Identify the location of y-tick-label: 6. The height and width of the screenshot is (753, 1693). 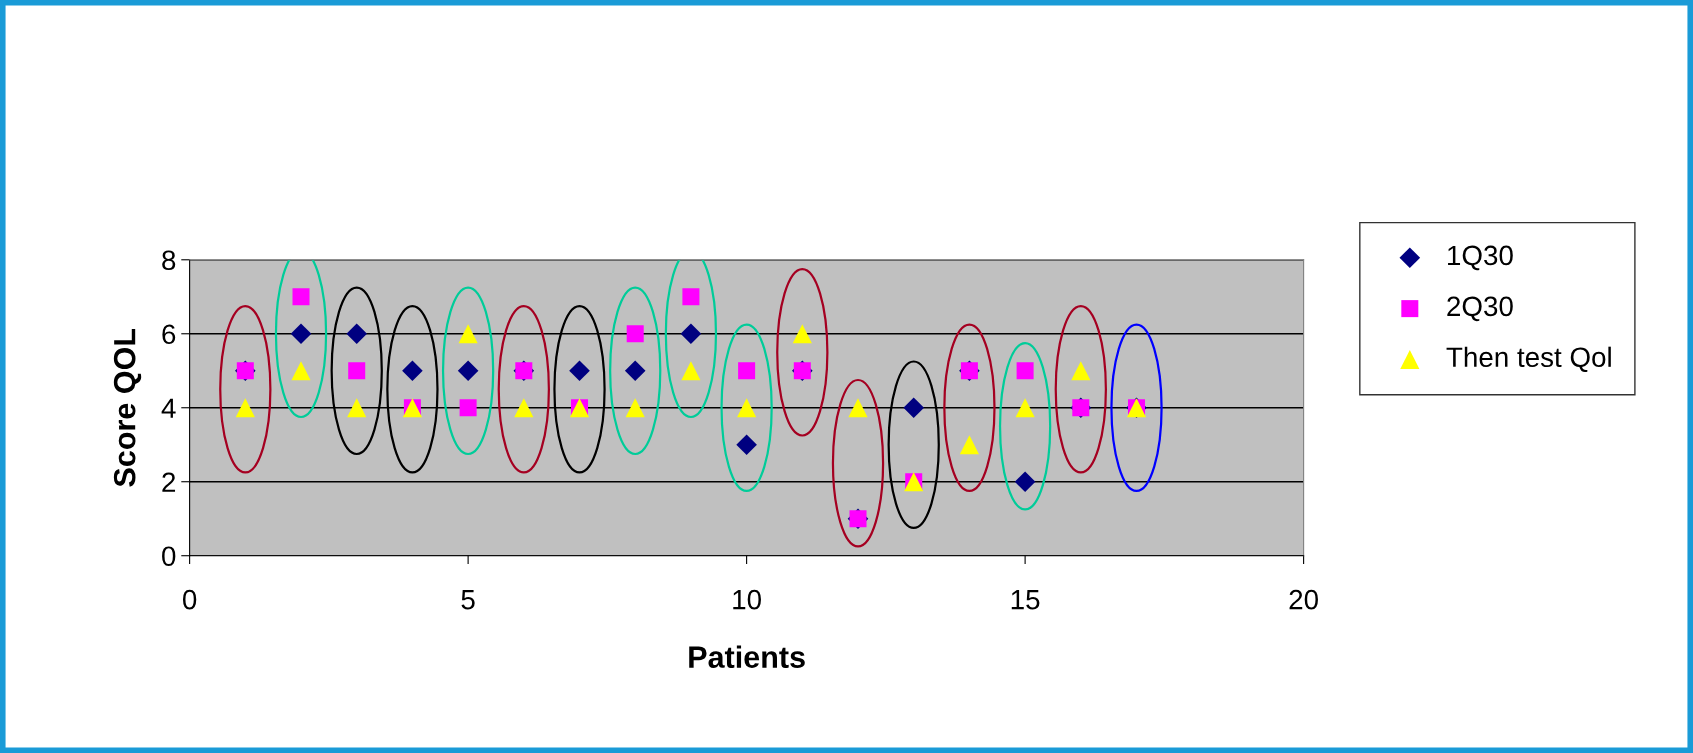
(169, 334).